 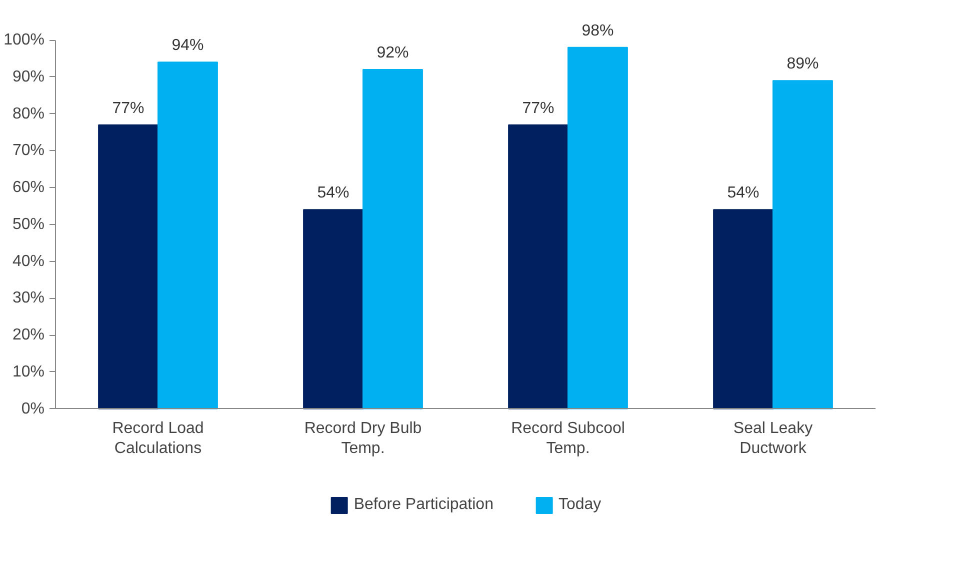 I want to click on legend-label: Today, so click(x=580, y=505).